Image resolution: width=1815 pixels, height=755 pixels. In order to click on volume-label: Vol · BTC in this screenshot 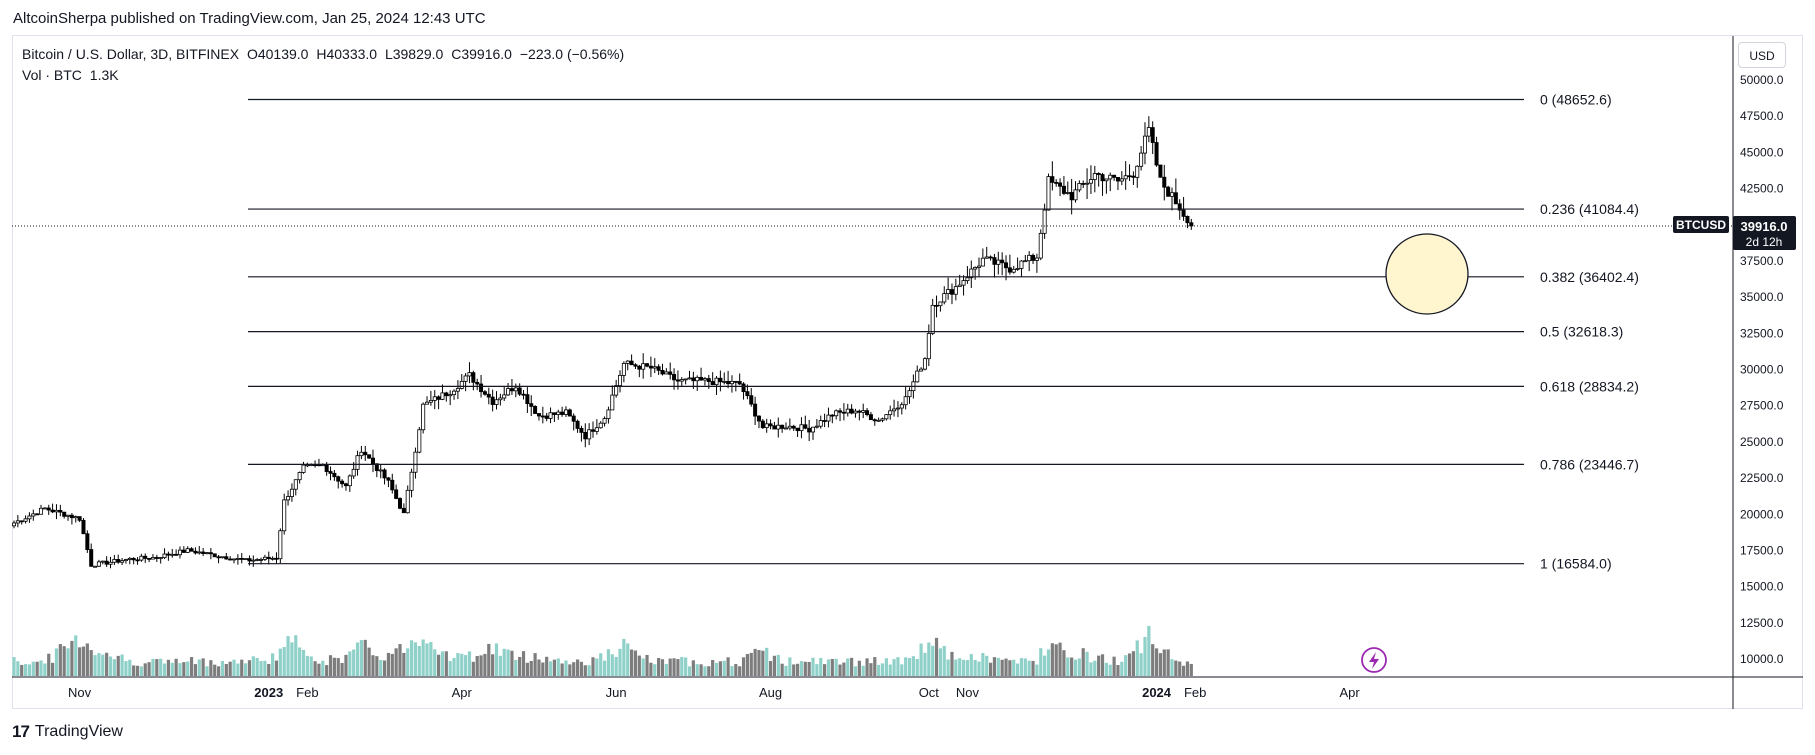, I will do `click(52, 75)`.